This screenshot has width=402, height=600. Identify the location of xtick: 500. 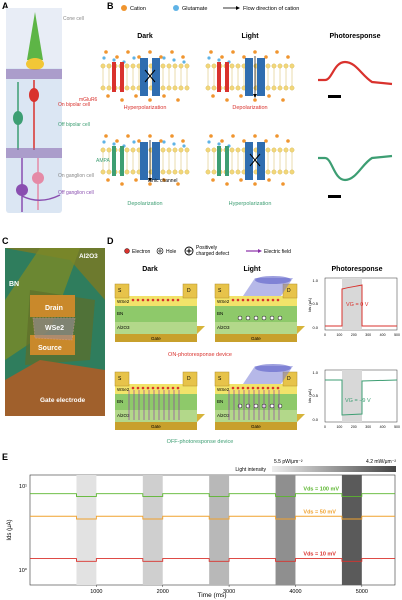
(397, 427).